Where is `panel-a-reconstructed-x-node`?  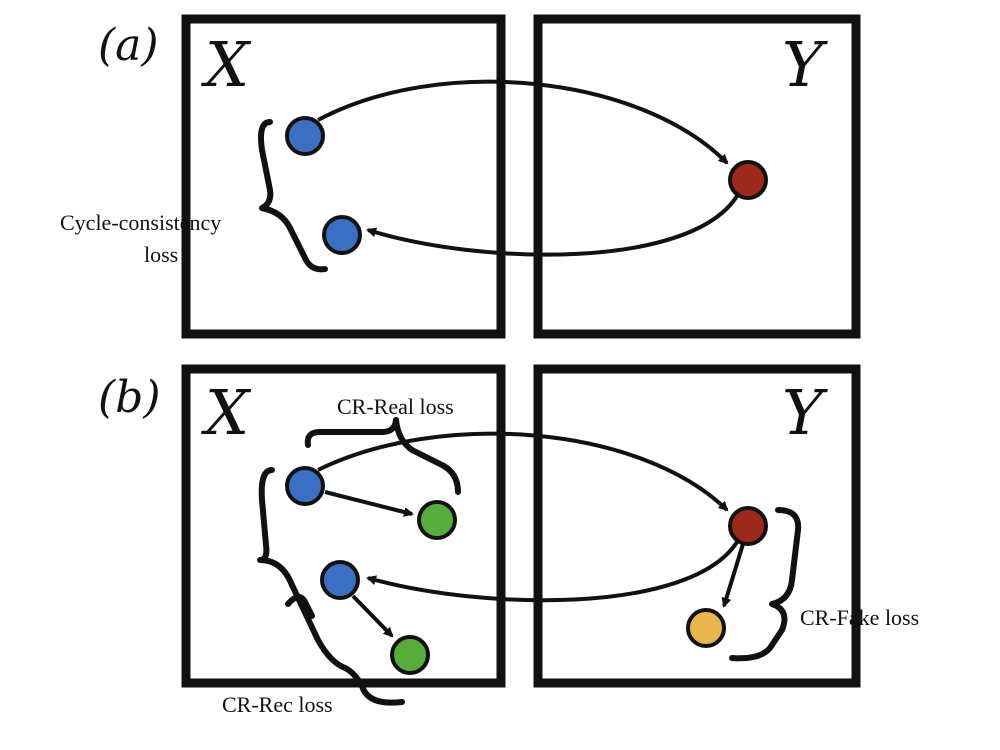 panel-a-reconstructed-x-node is located at coordinates (342, 235).